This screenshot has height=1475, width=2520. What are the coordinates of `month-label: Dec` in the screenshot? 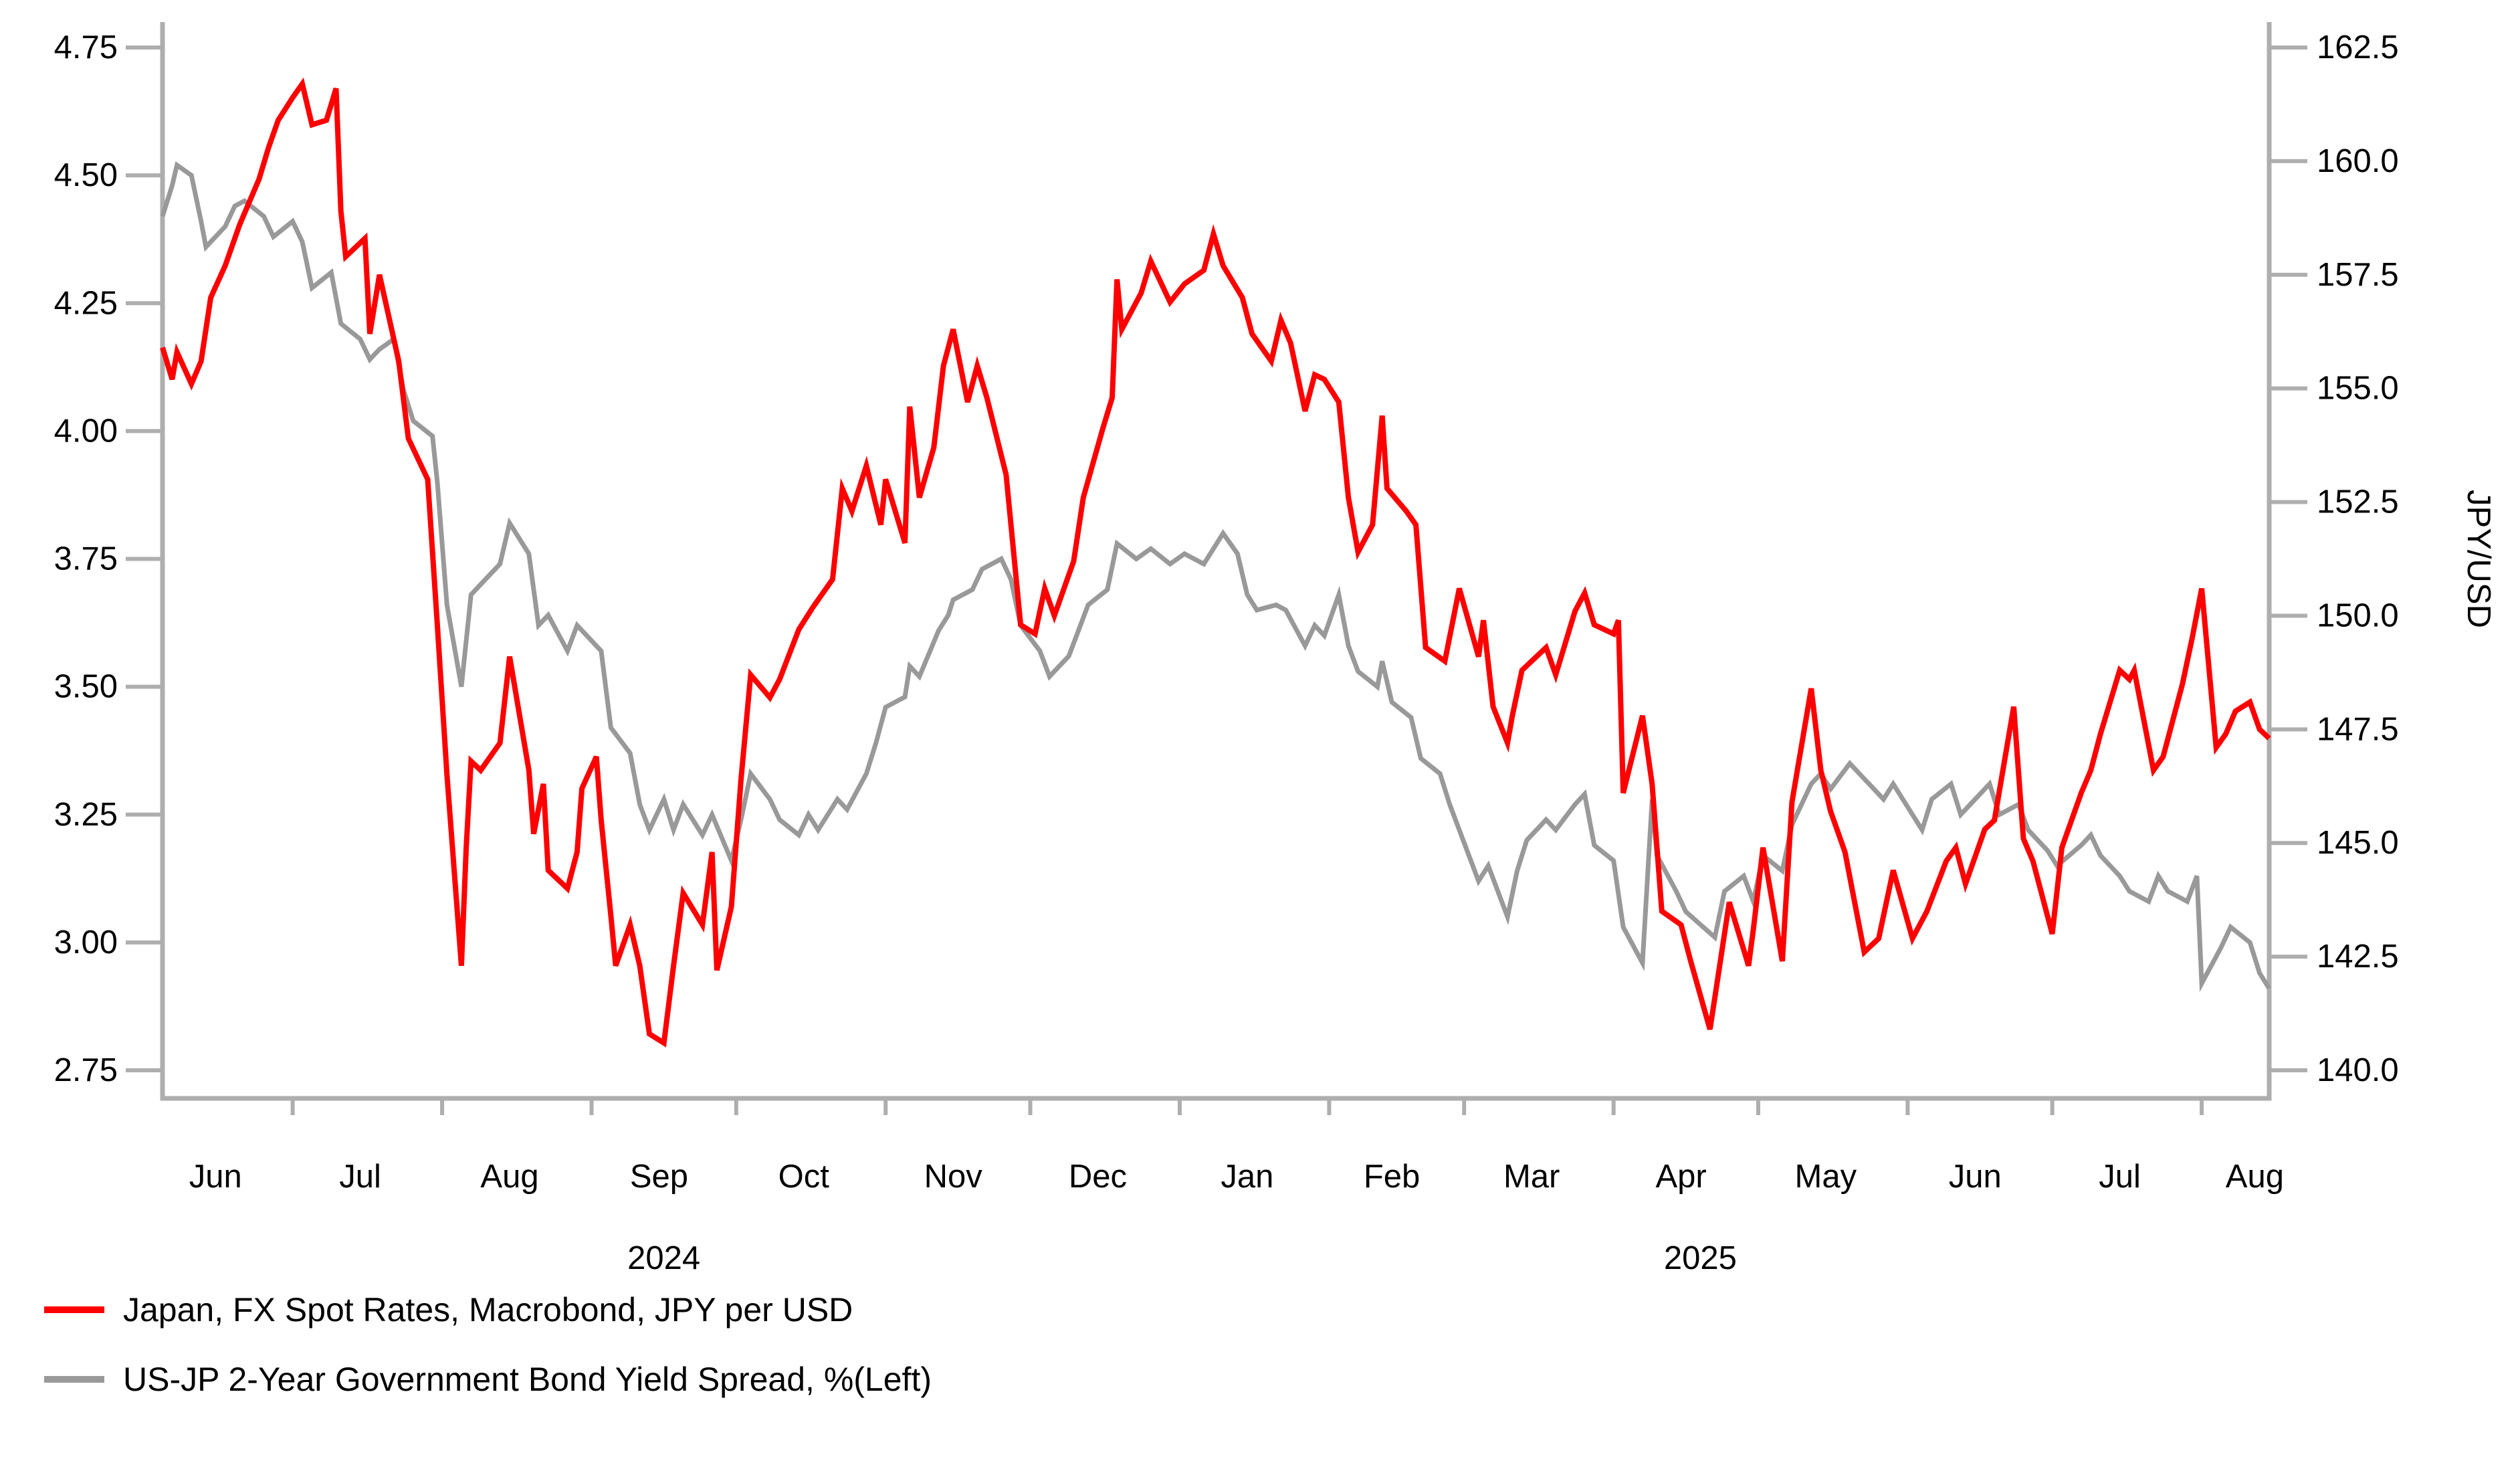 It's located at (1098, 1177).